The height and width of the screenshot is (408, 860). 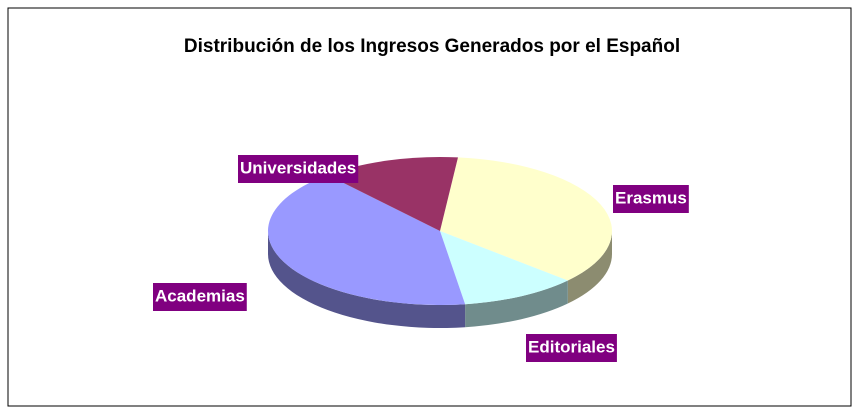 I want to click on slice-label-group: Editoriales, so click(x=571, y=348).